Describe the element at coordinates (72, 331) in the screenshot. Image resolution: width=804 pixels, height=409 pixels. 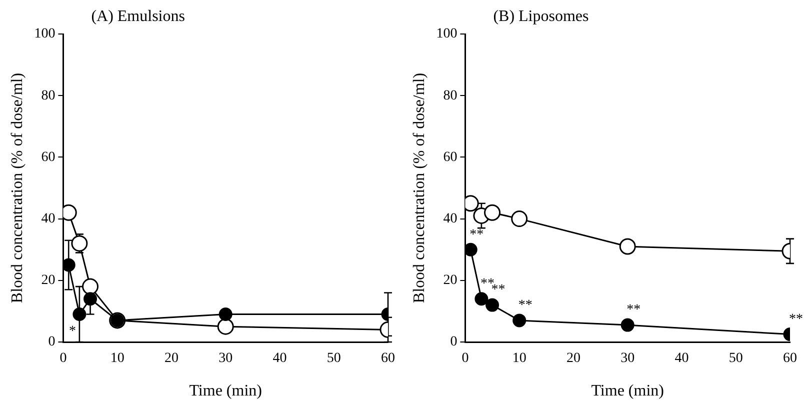
I see `annotation: *` at that location.